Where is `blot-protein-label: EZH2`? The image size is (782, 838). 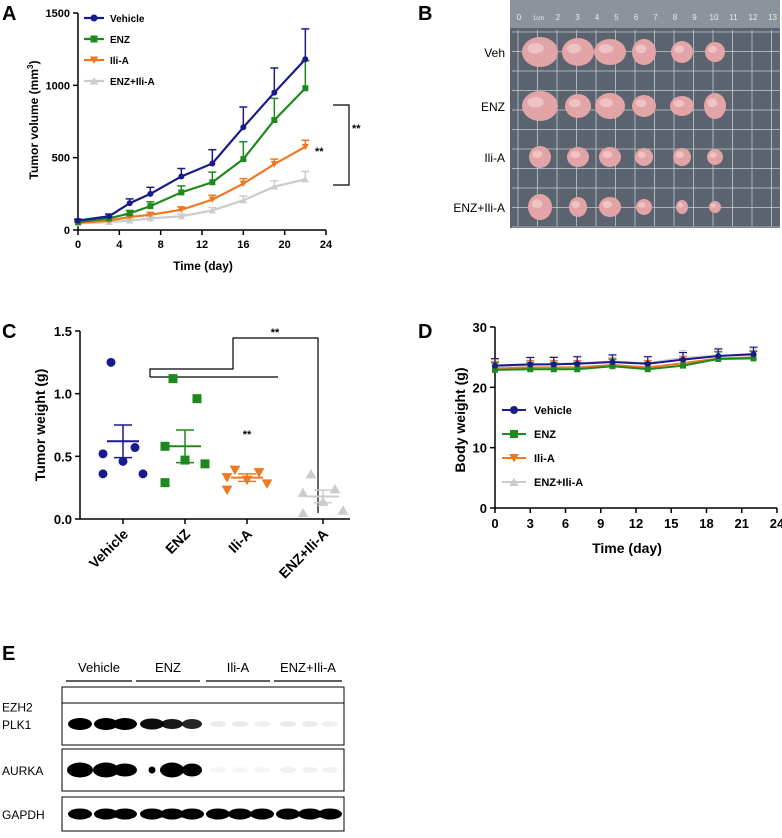
blot-protein-label: EZH2 is located at coordinates (17, 708).